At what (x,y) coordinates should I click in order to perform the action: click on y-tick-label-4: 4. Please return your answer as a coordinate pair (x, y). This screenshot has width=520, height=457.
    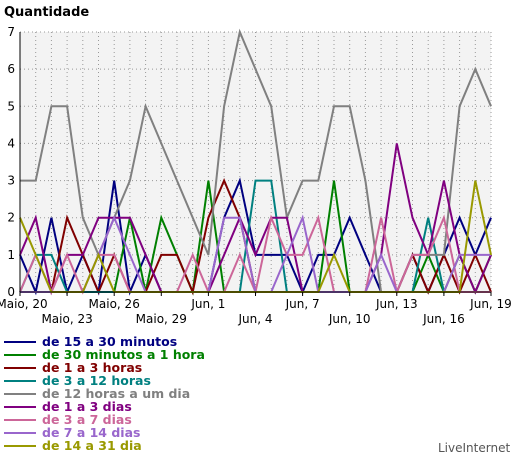
    Looking at the image, I should click on (11, 143).